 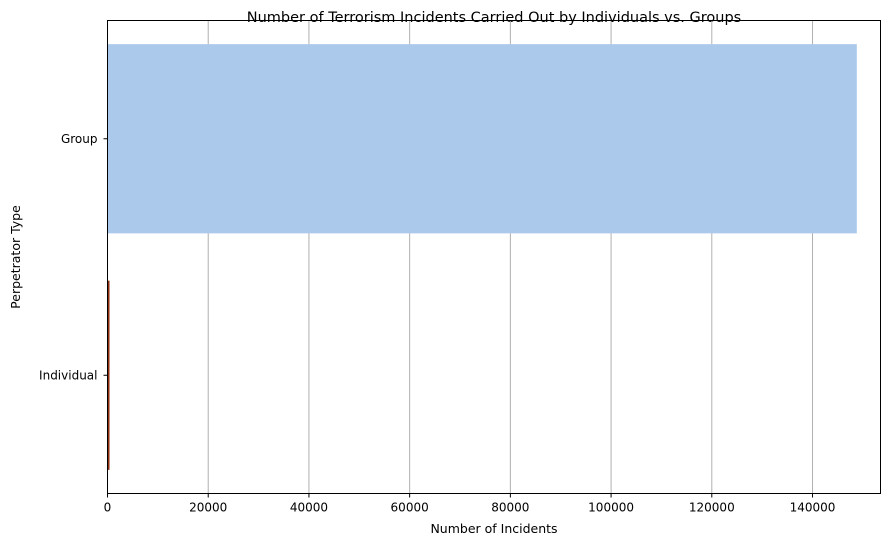 What do you see at coordinates (611, 508) in the screenshot?
I see `x-tick-label: 100000` at bounding box center [611, 508].